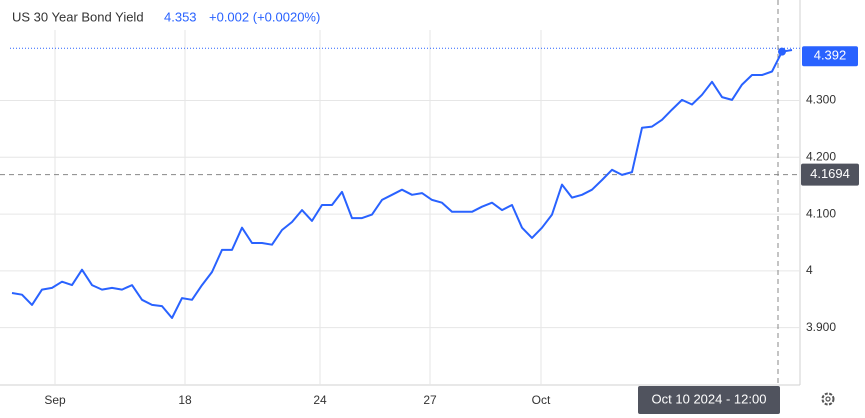 The height and width of the screenshot is (418, 865). I want to click on y-tick-label: 4, so click(809, 270).